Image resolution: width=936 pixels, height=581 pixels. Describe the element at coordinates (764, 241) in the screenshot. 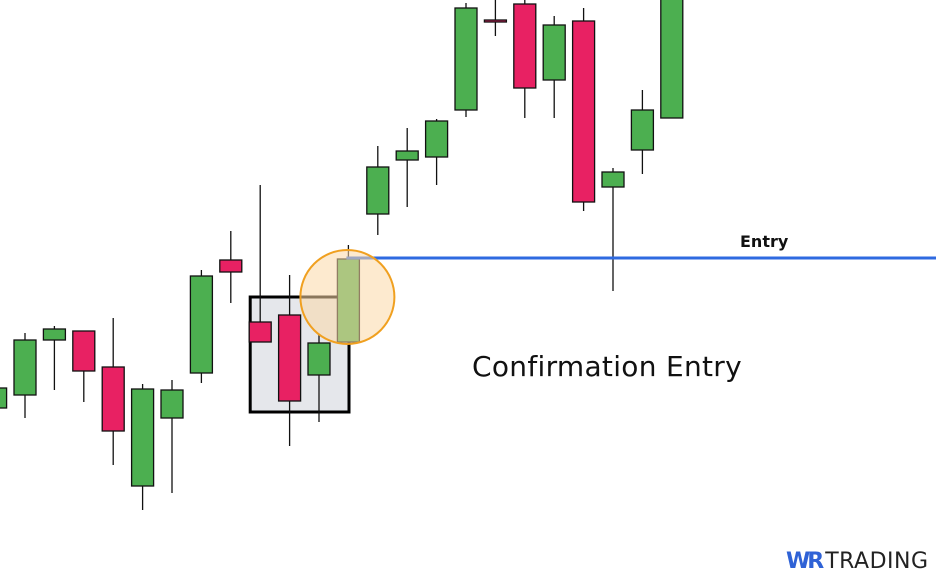

I see `entry-label: Entry` at that location.